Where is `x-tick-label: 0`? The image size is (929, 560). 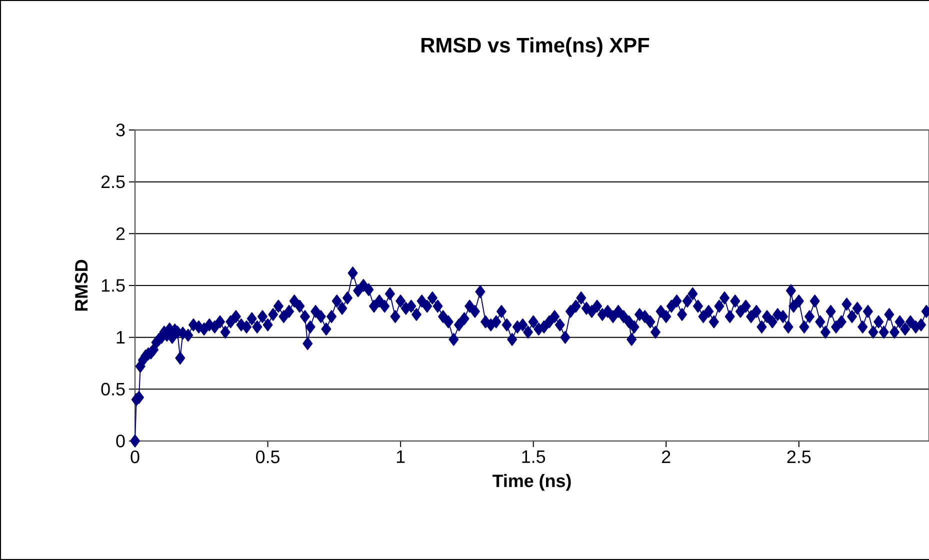
x-tick-label: 0 is located at coordinates (135, 457).